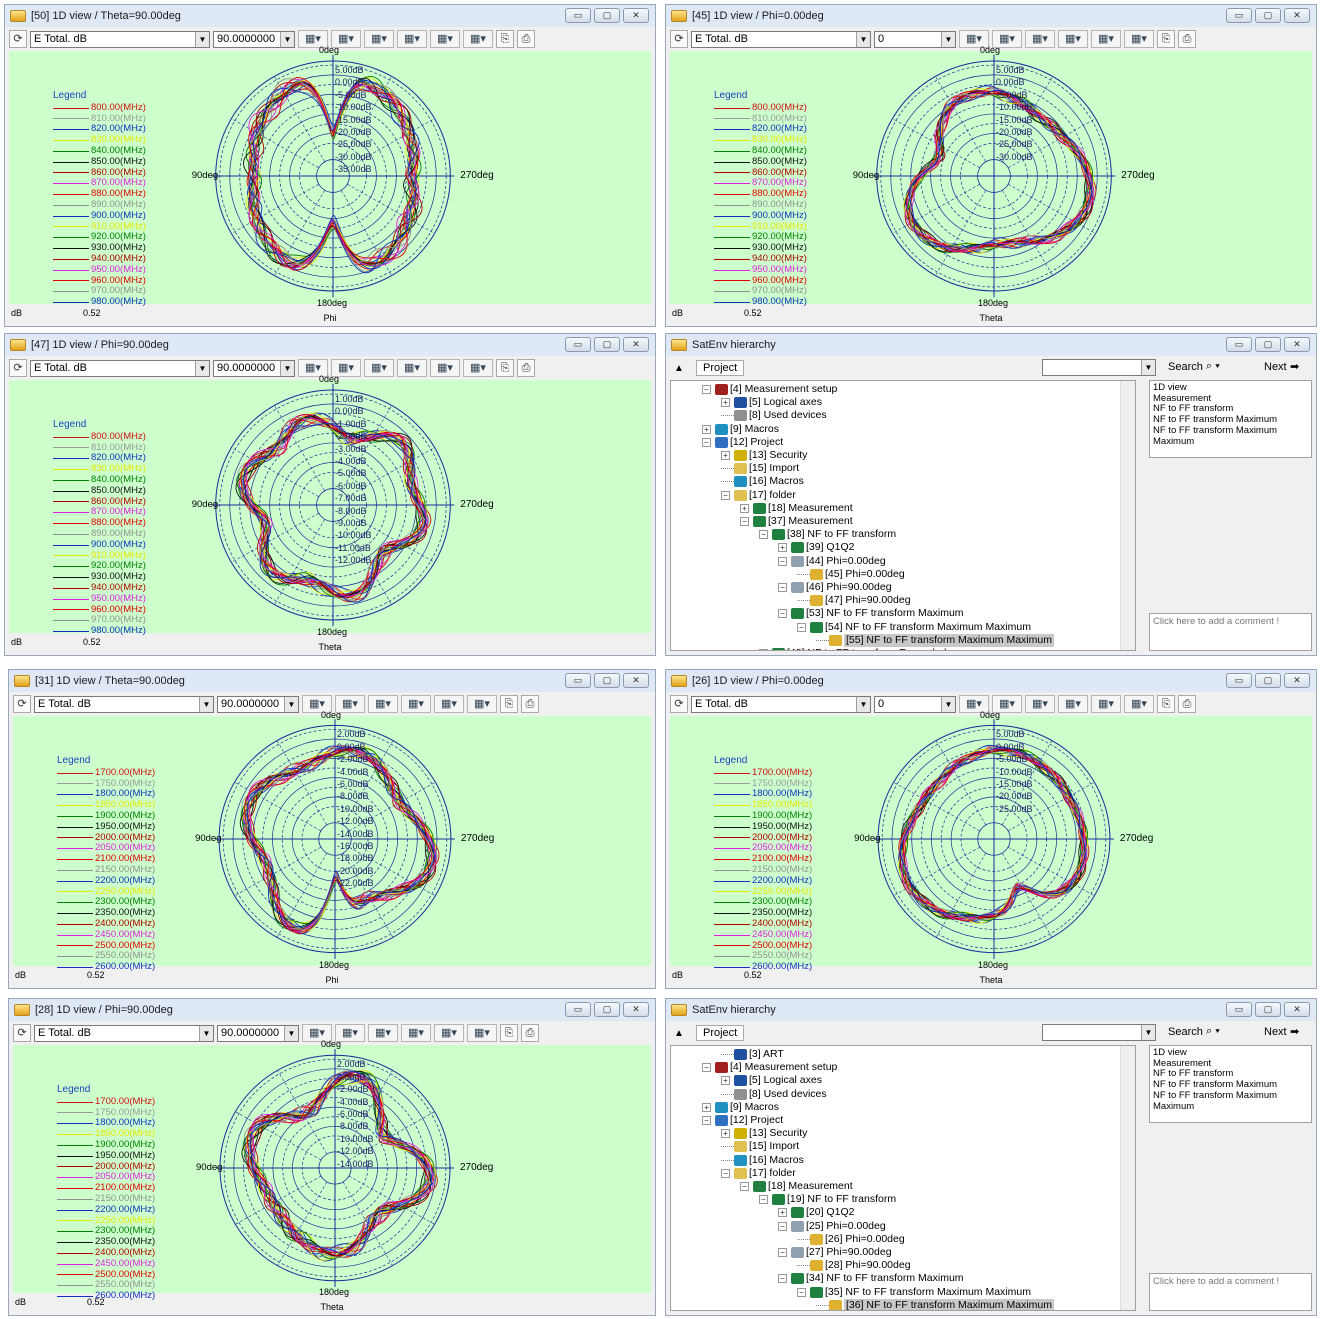 Image resolution: width=1321 pixels, height=1319 pixels. What do you see at coordinates (1275, 1032) in the screenshot?
I see `next-button: Next` at bounding box center [1275, 1032].